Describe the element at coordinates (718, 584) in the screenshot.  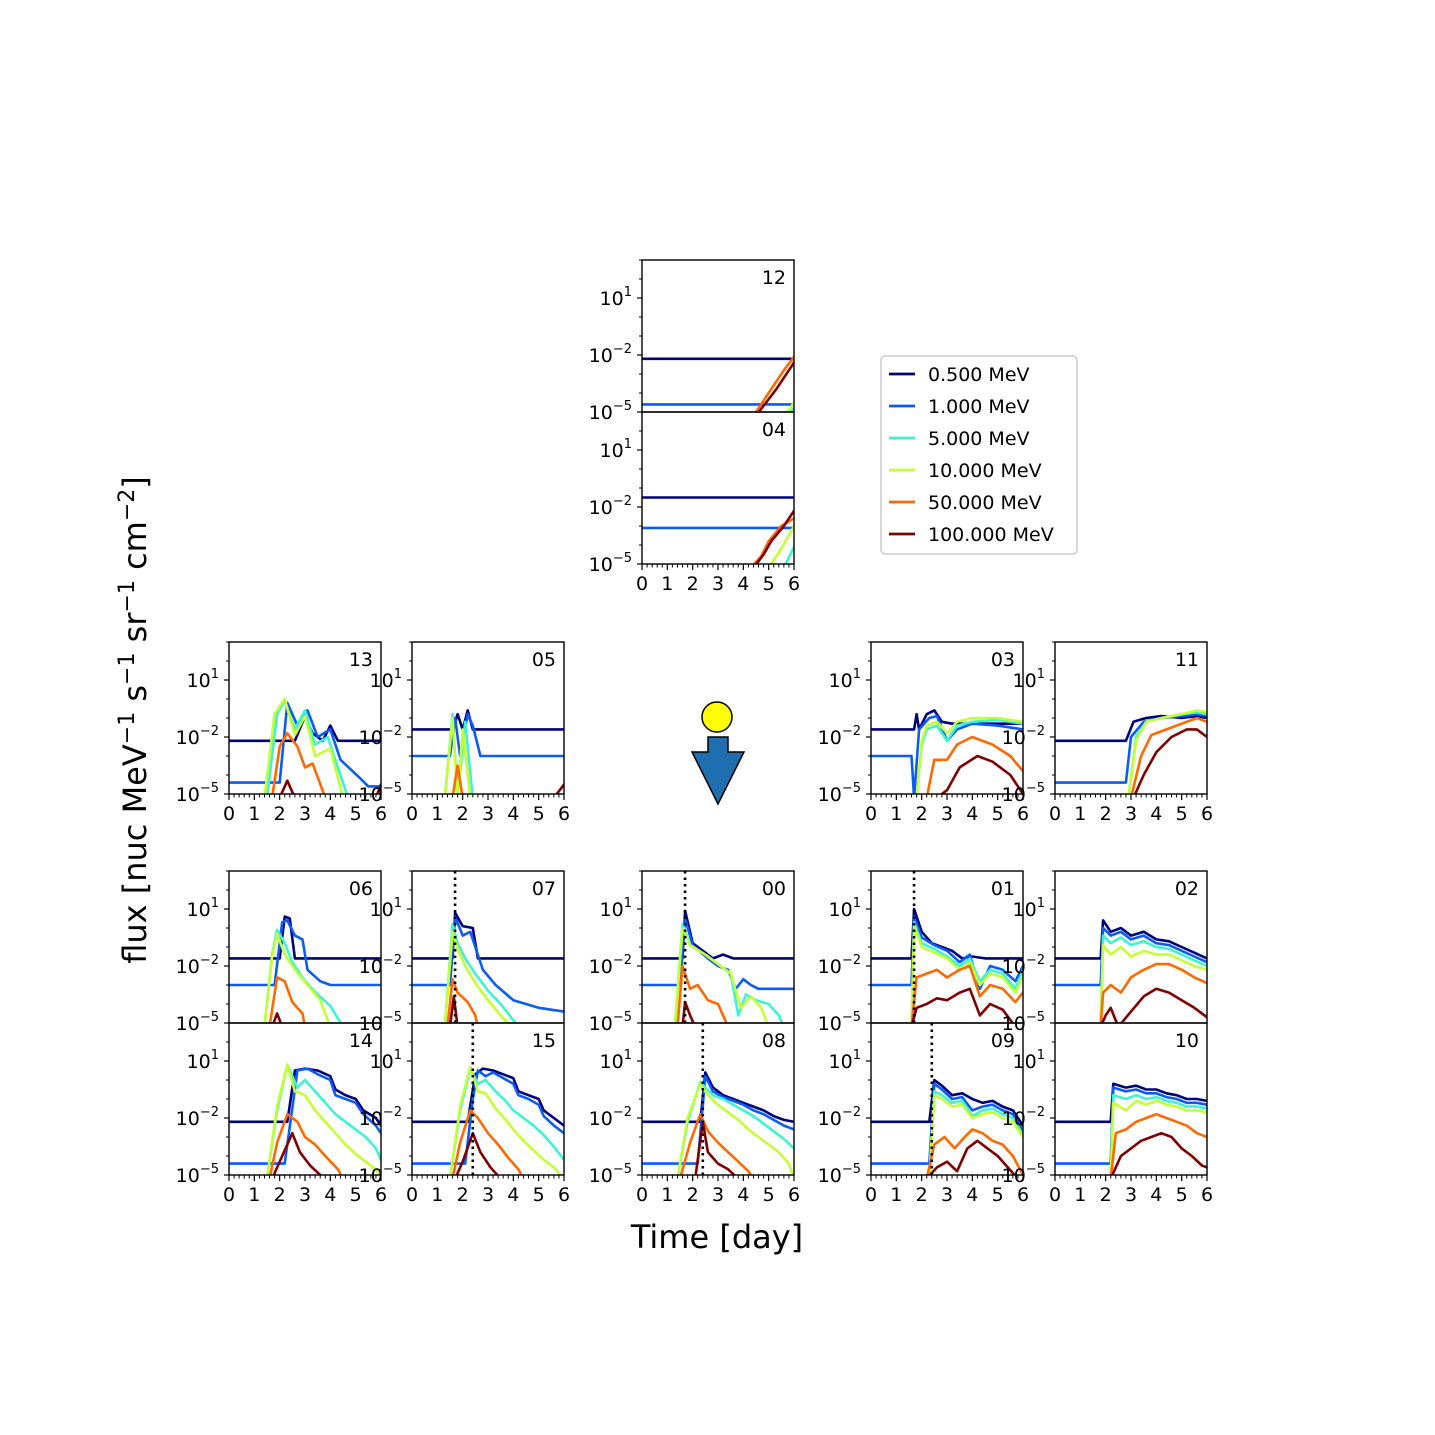
I see `x-tick-label: 3` at that location.